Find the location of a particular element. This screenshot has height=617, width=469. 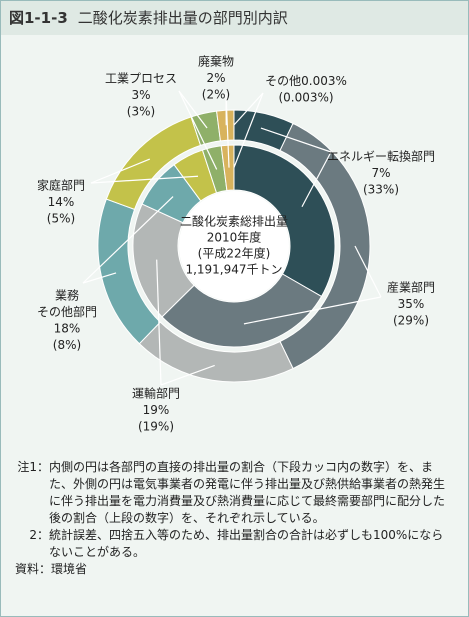

outer-value-label: 7% is located at coordinates (380, 173).